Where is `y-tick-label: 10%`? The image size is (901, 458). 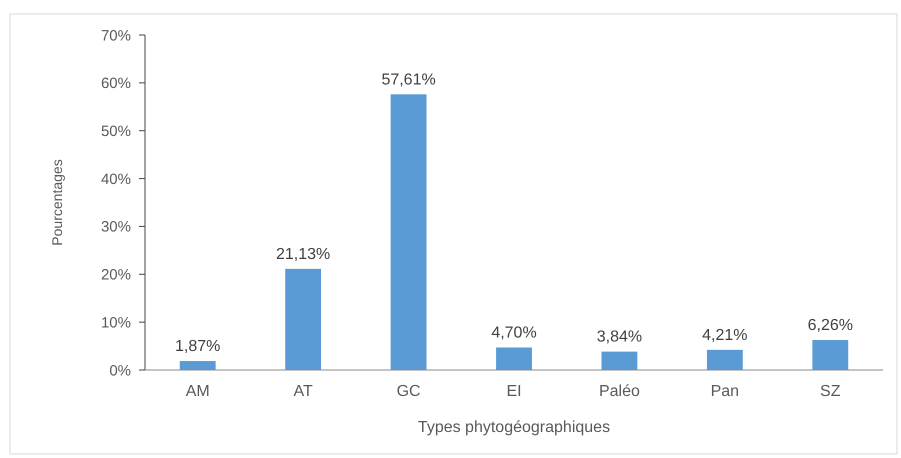
y-tick-label: 10% is located at coordinates (115, 323).